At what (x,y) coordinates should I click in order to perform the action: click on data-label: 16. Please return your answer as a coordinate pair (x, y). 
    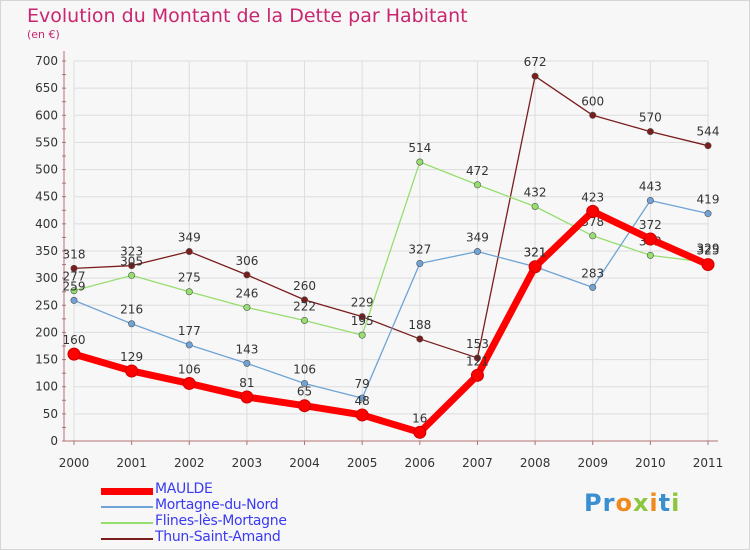
    Looking at the image, I should click on (419, 418).